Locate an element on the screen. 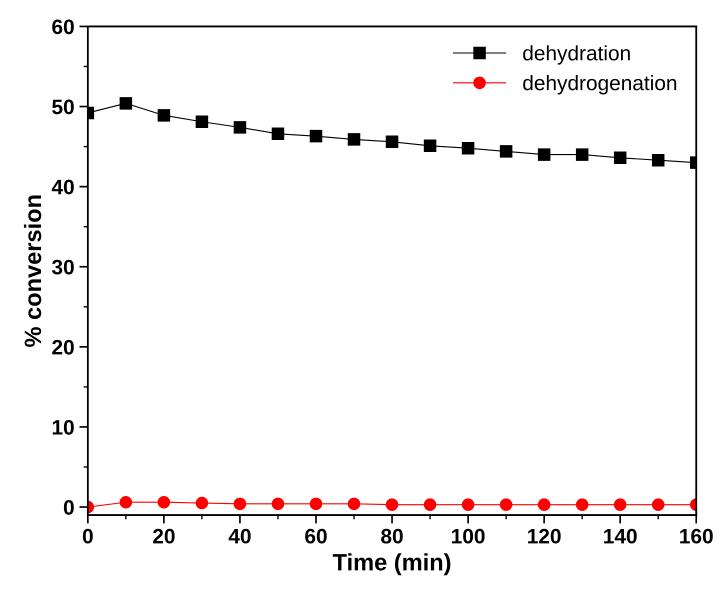 The height and width of the screenshot is (601, 720). y-tick-label: 30 is located at coordinates (63, 267).